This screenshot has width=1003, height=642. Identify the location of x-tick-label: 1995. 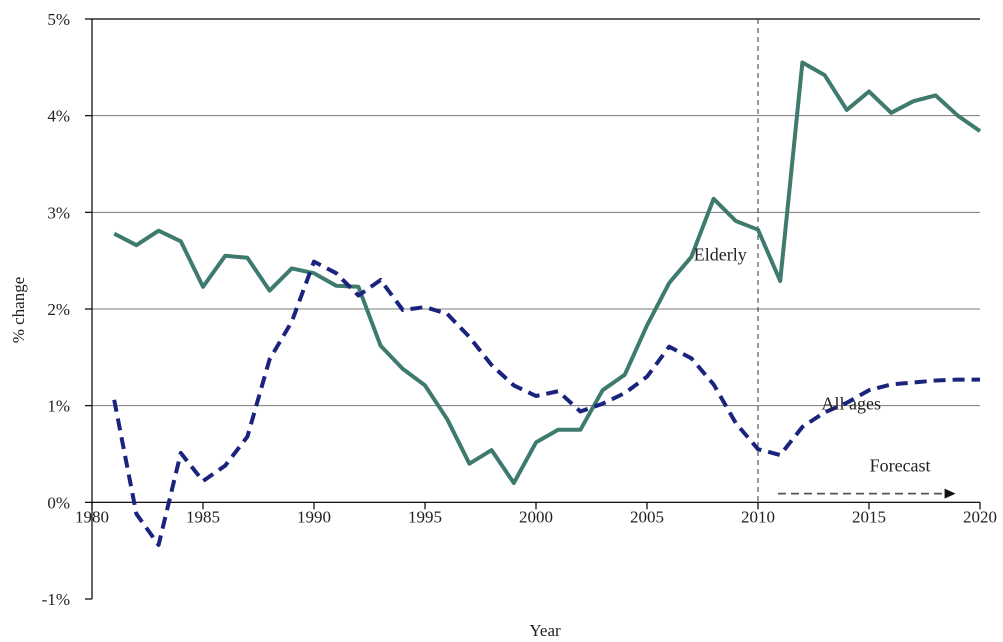
(425, 516).